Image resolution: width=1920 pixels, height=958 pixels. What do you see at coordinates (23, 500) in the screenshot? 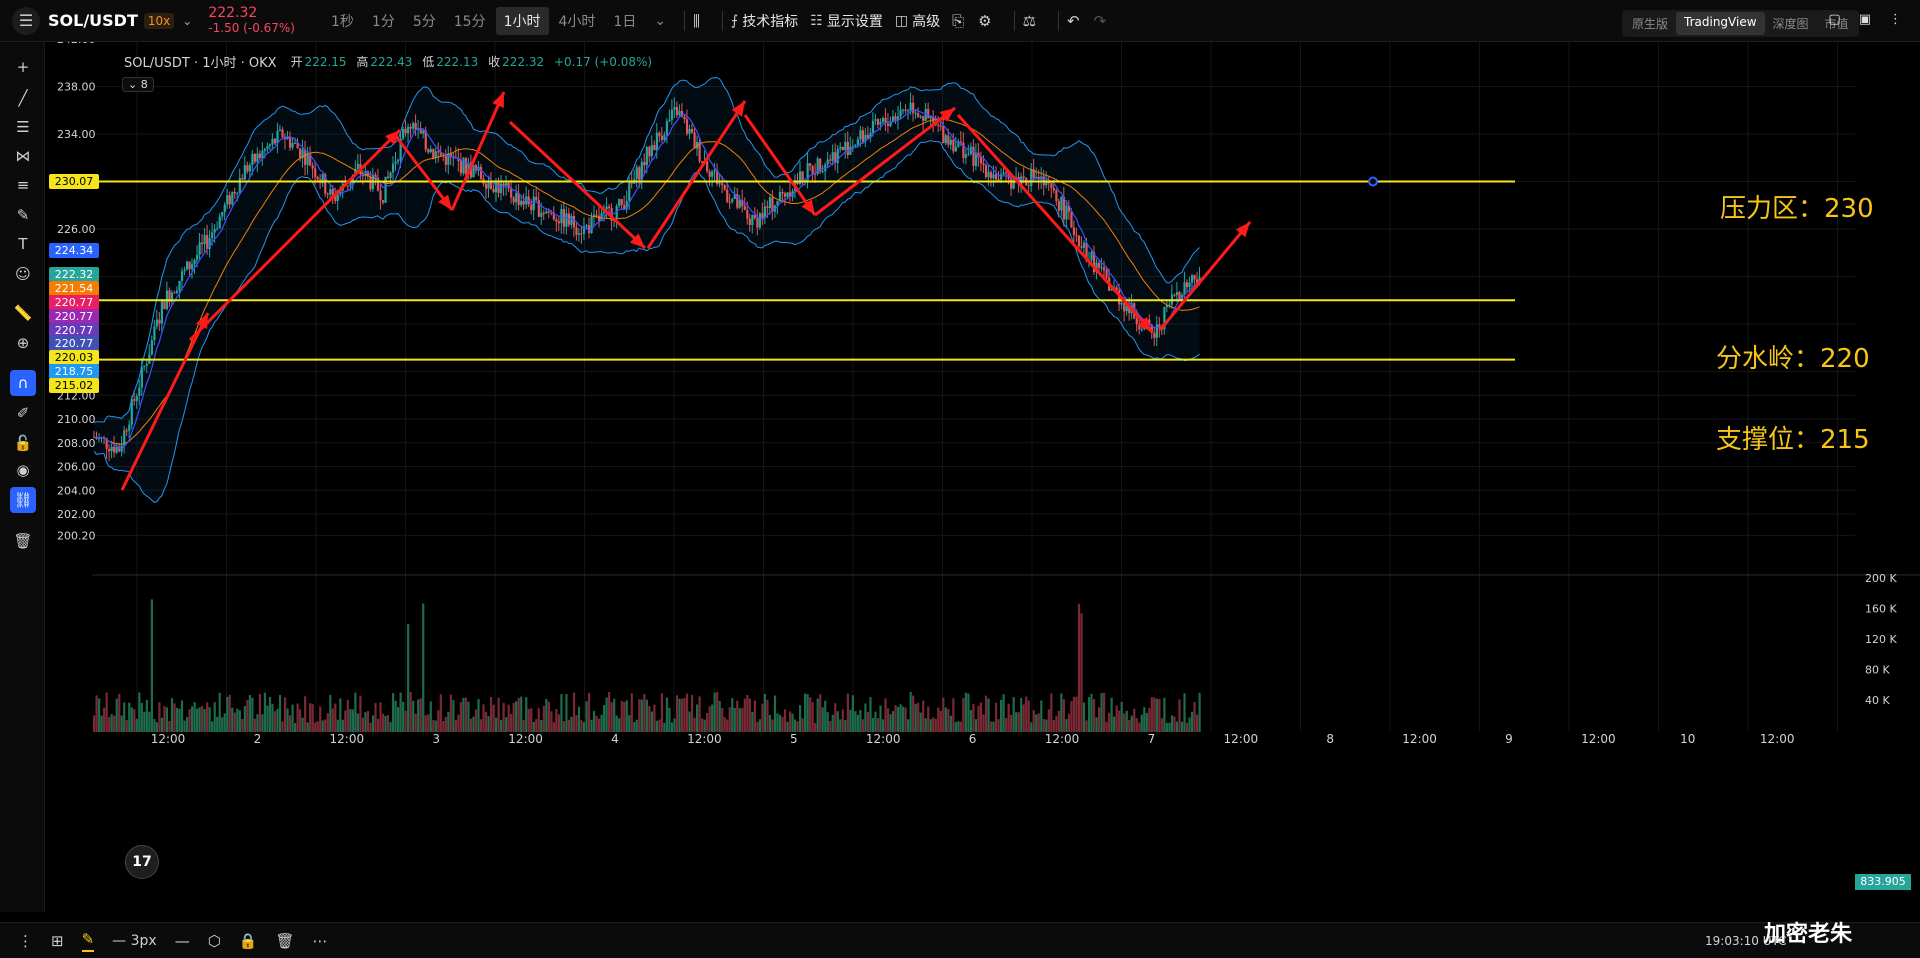
I see `link-icon: ⛓` at bounding box center [23, 500].